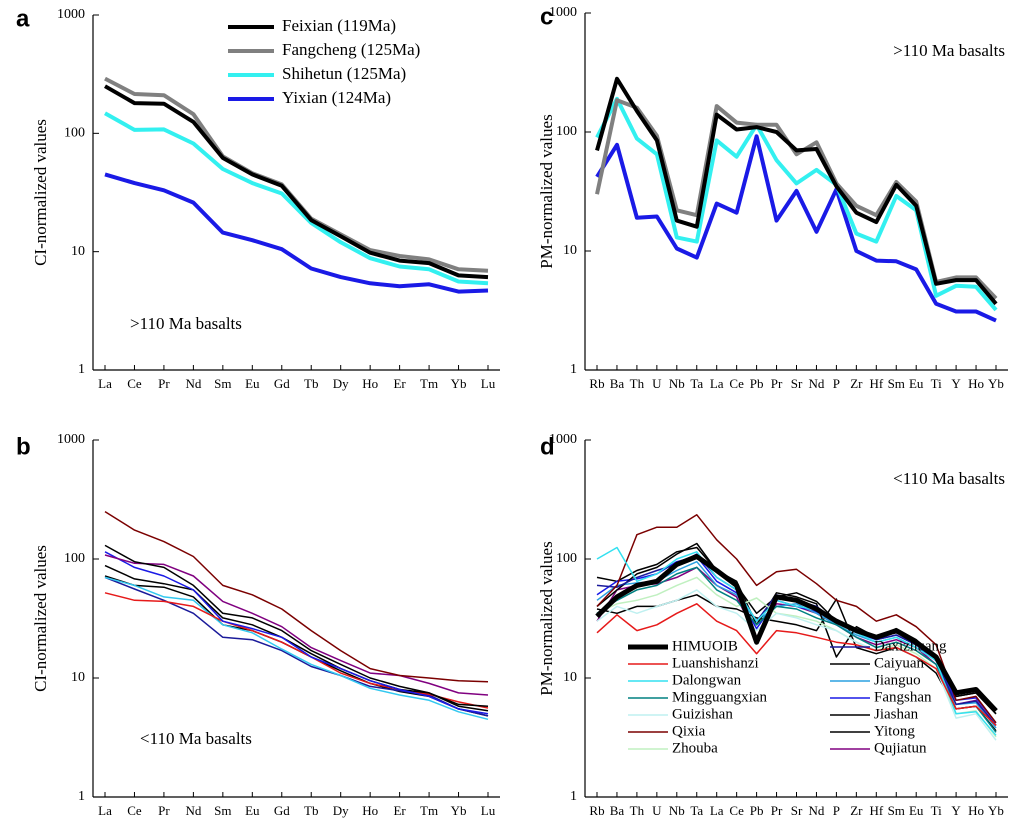  Describe the element at coordinates (677, 810) in the screenshot. I see `x-tick-label: Nb` at that location.